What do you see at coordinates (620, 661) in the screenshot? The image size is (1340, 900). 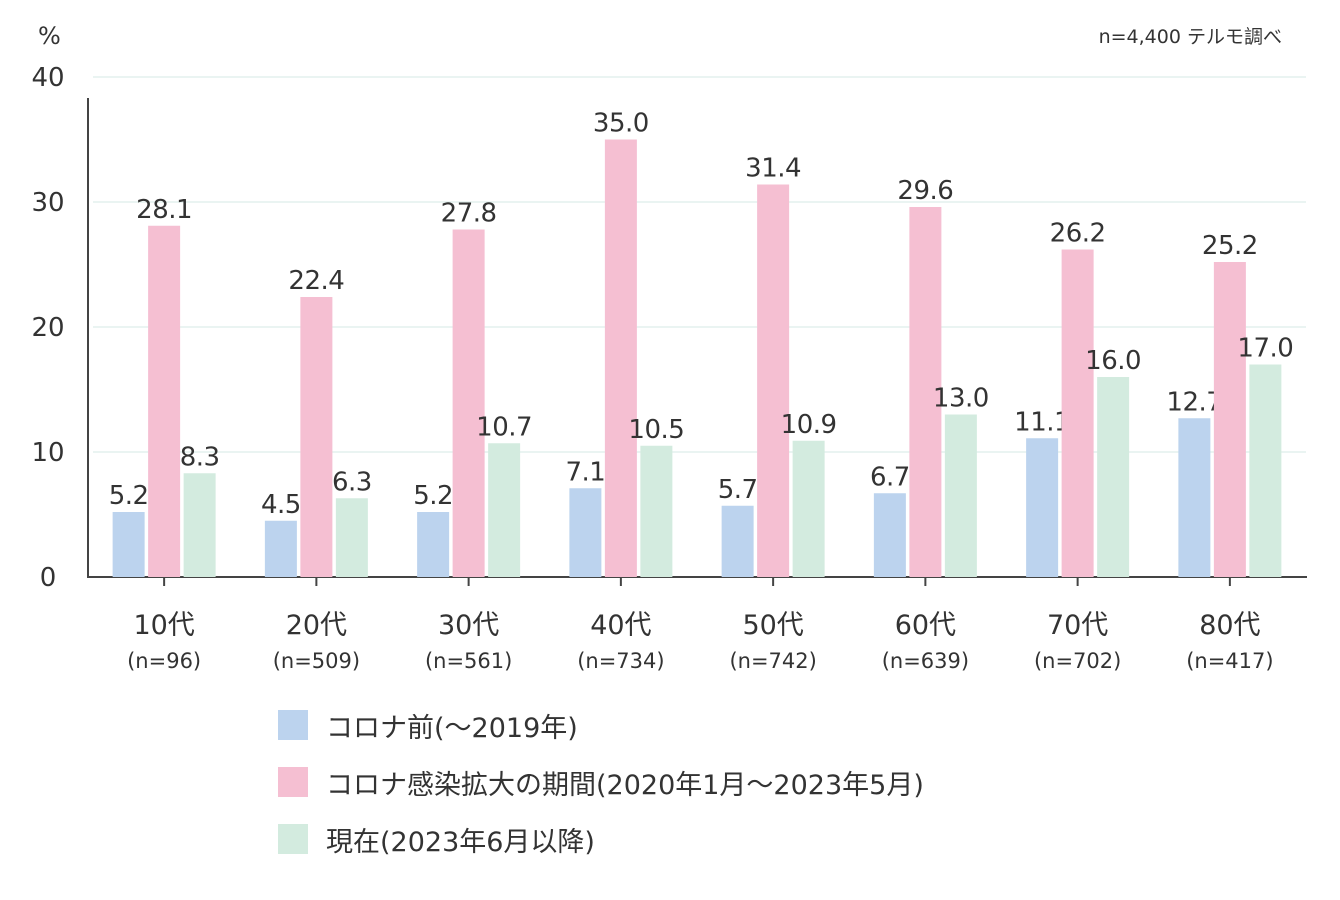 I see `x-tick-sublabel: (n=734)` at bounding box center [620, 661].